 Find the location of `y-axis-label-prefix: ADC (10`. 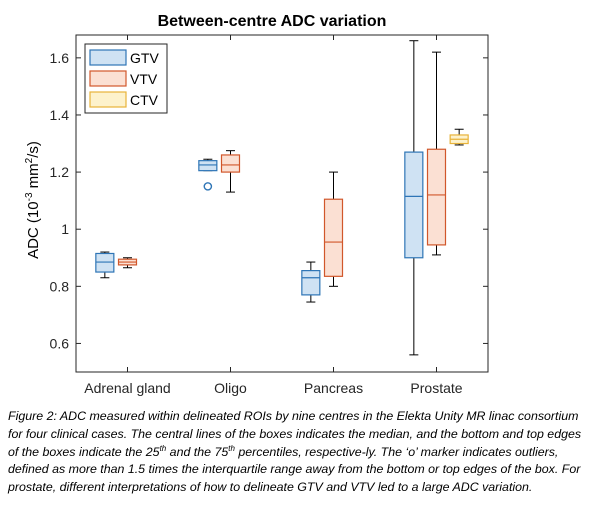

y-axis-label-prefix: ADC (10 is located at coordinates (33, 230).